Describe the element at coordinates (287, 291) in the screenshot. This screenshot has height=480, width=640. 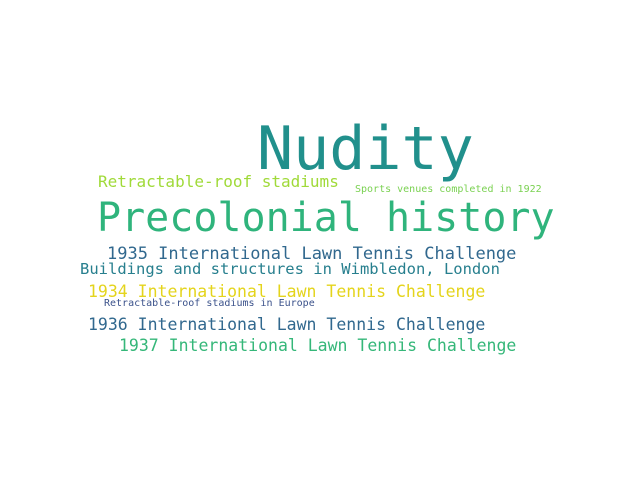
I see `word-1934-lawn-tennis: 1934 International Lawn Tennis Challenge` at that location.